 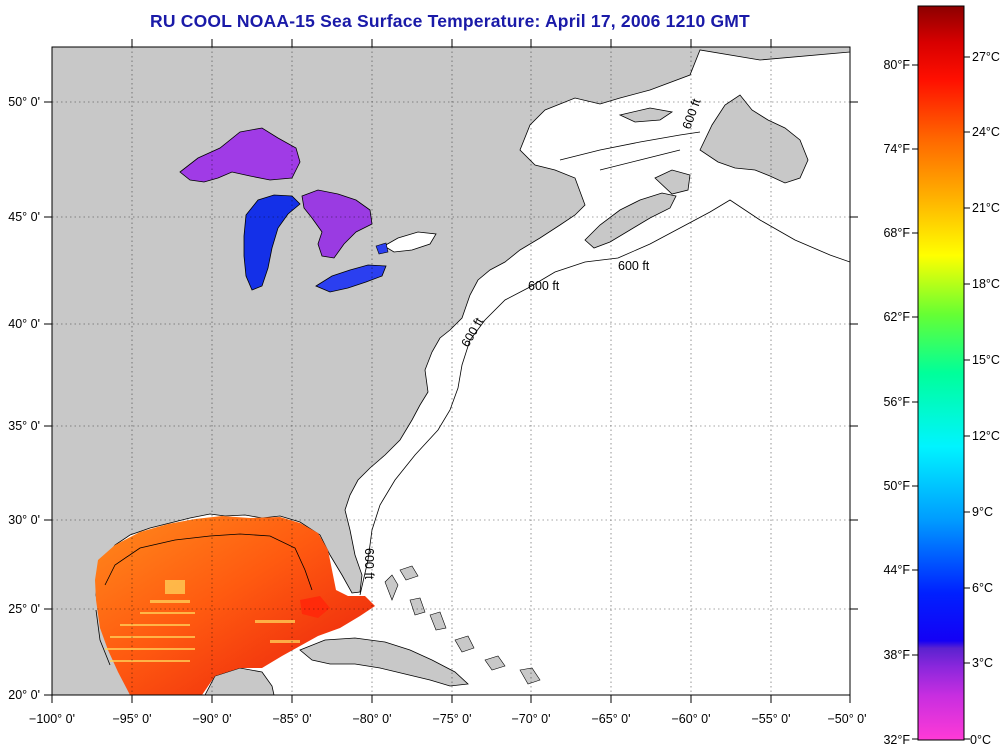 I want to click on islands-bahamas, so click(x=462, y=625).